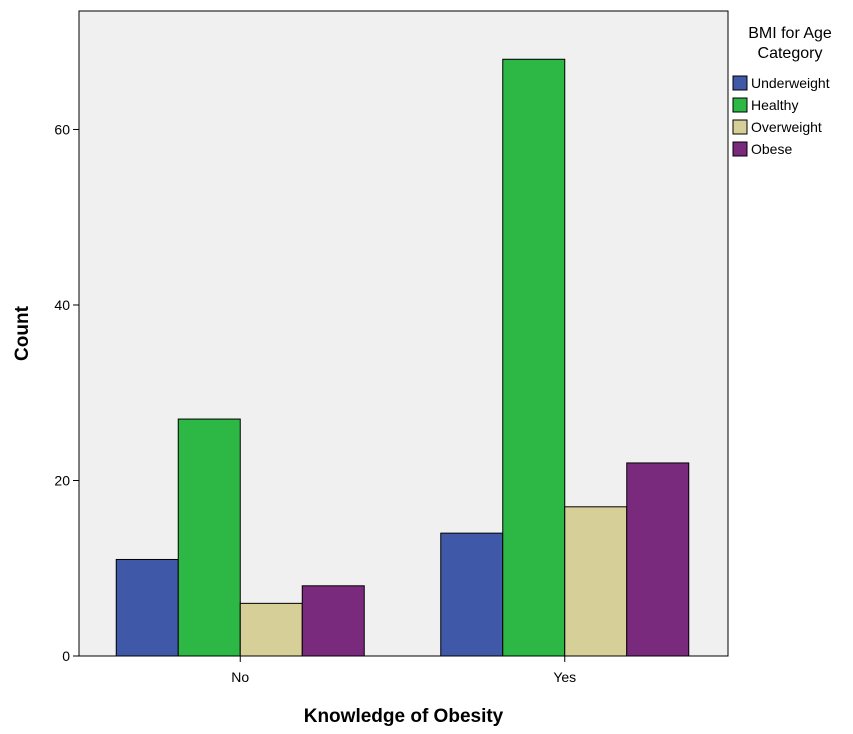 Image resolution: width=853 pixels, height=734 pixels. Describe the element at coordinates (790, 83) in the screenshot. I see `legend-label-underweight: Underweight` at that location.